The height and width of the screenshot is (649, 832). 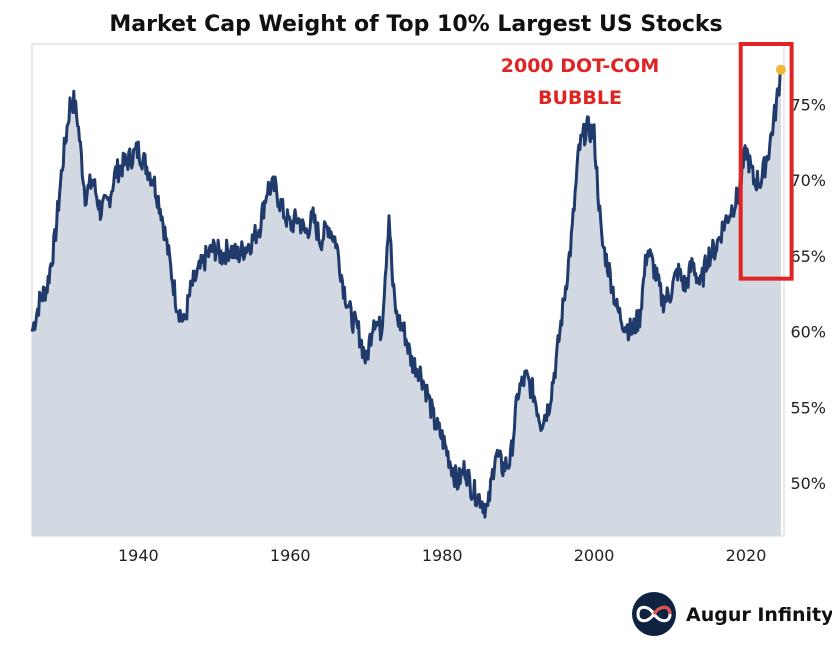 I want to click on x-tick-label: 2000, so click(x=594, y=555).